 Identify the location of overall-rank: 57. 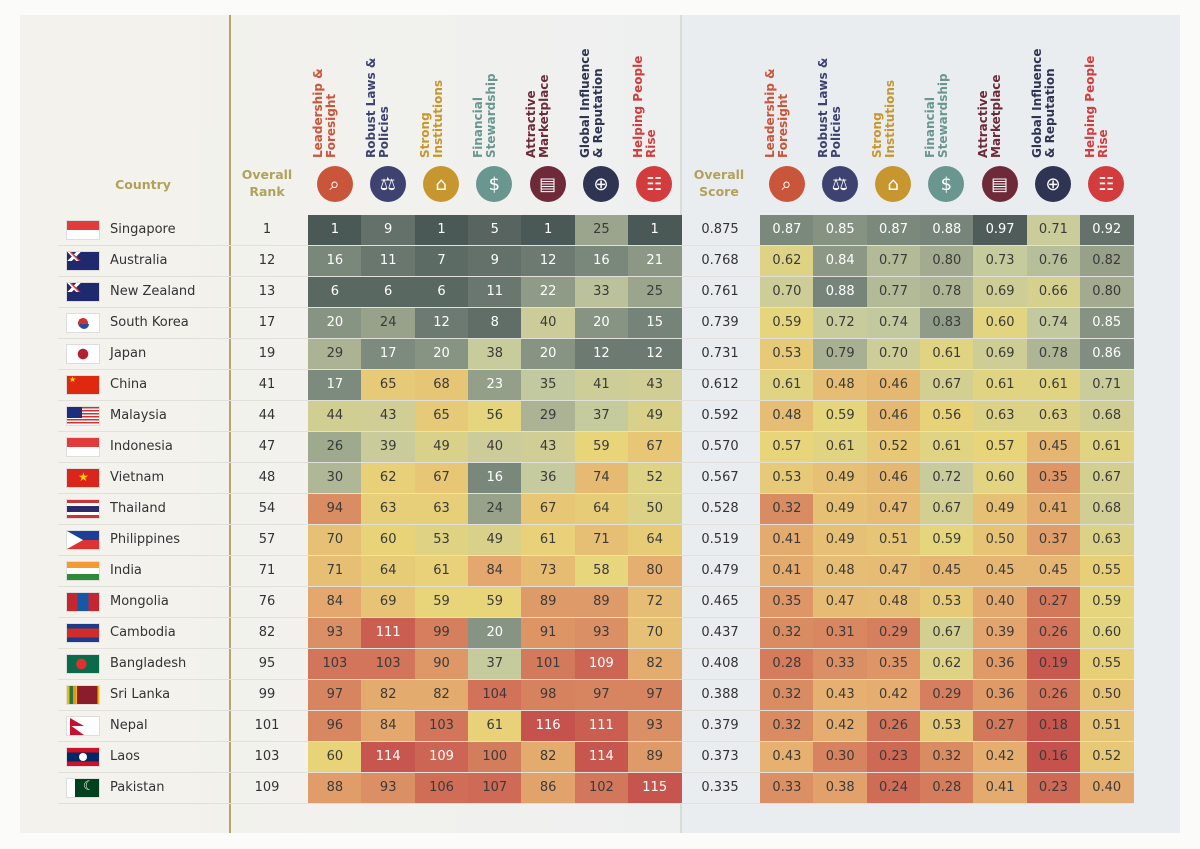
(267, 539).